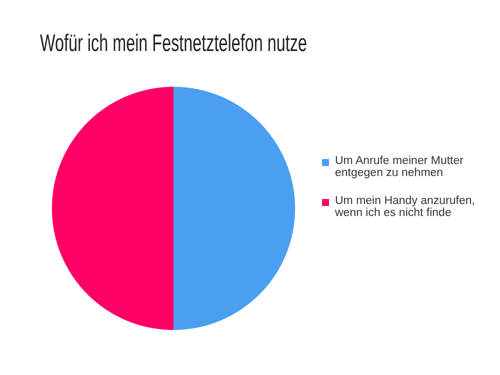 The width and height of the screenshot is (500, 375). Describe the element at coordinates (173, 43) in the screenshot. I see `chart-title: Wofür ich mein Festnetztelefon nutze` at that location.